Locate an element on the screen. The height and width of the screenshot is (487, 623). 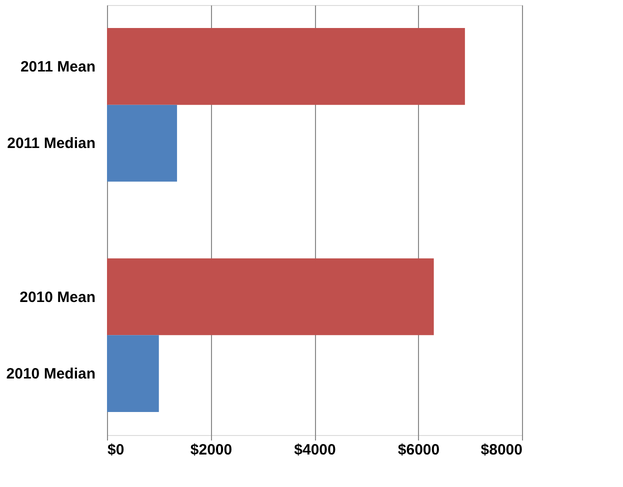
x-tick-label: $4000 is located at coordinates (315, 450).